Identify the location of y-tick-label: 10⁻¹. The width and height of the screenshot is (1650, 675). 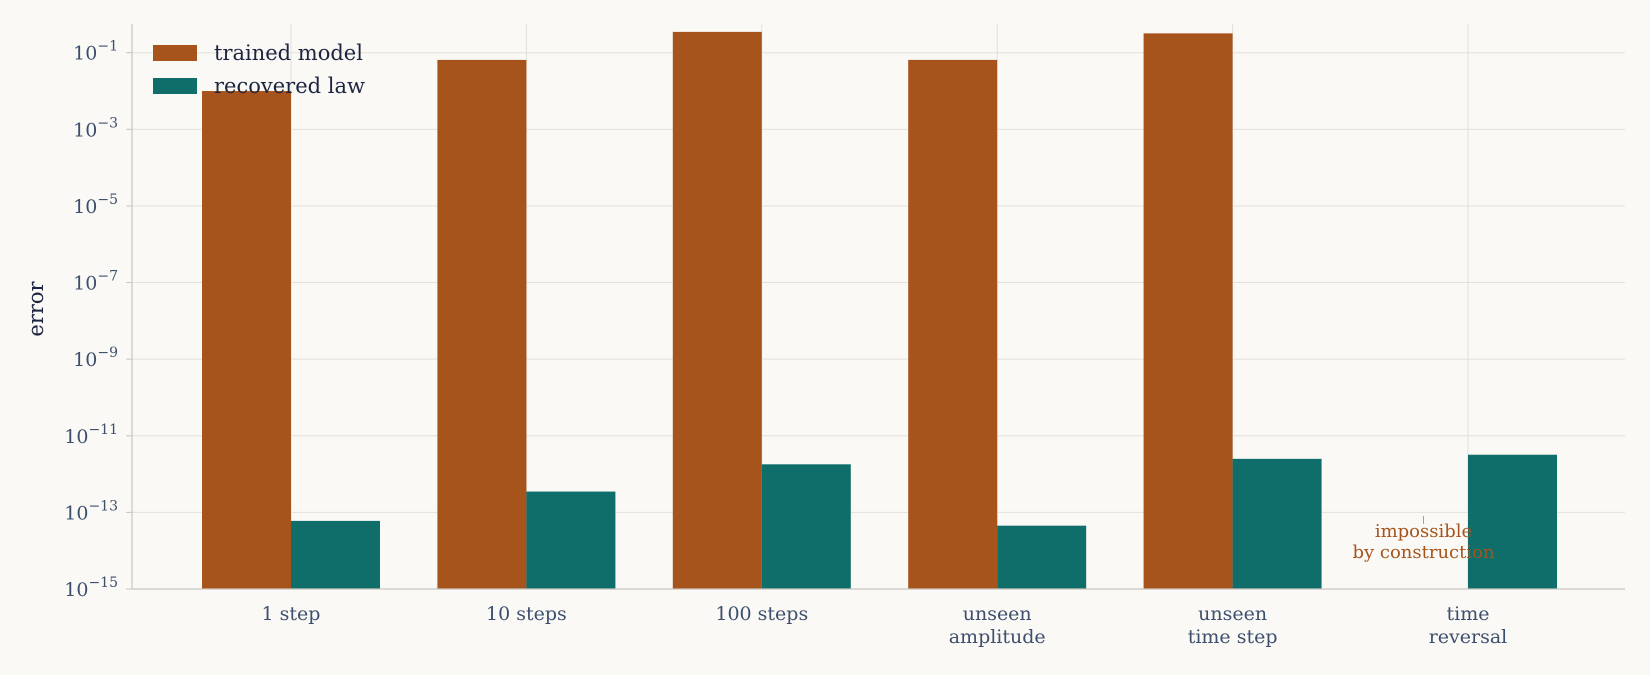
(95, 52).